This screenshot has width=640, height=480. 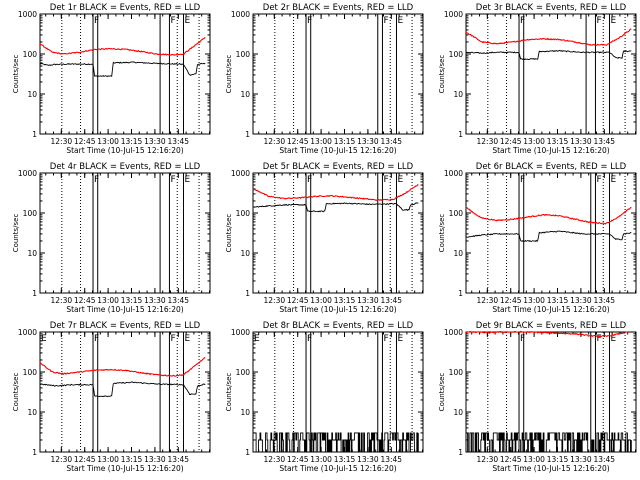 I want to click on panel-title: Det 3r BLACK = Events, RED = LLD, so click(x=551, y=8).